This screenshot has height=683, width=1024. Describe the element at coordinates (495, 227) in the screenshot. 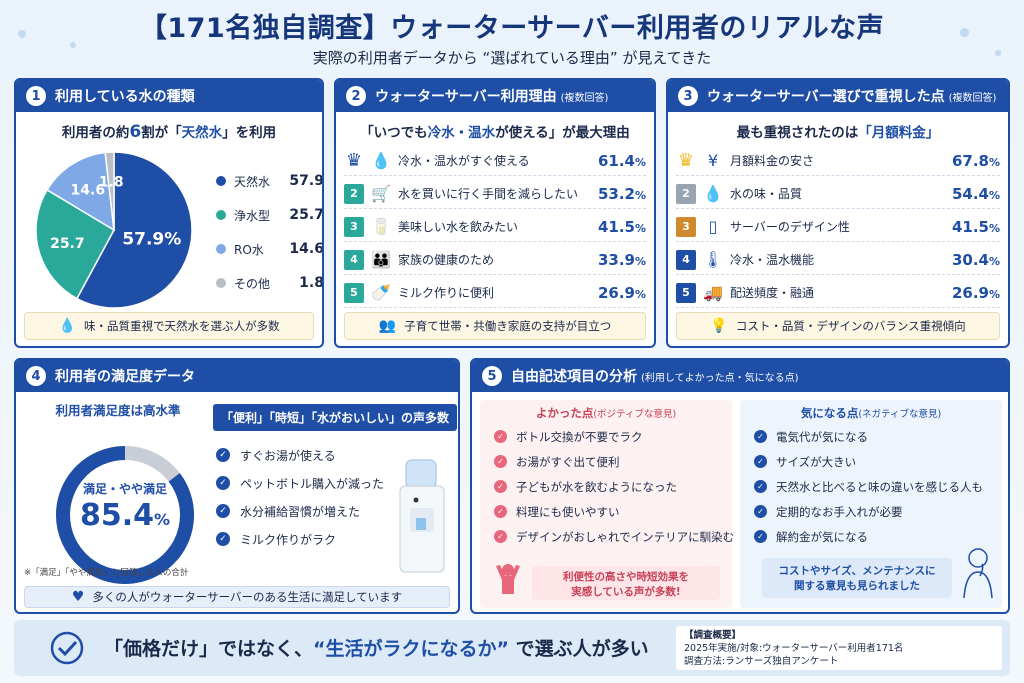

I see `ranking-row: 3 🥛 美味しい水を飲みたい 41.5%` at that location.